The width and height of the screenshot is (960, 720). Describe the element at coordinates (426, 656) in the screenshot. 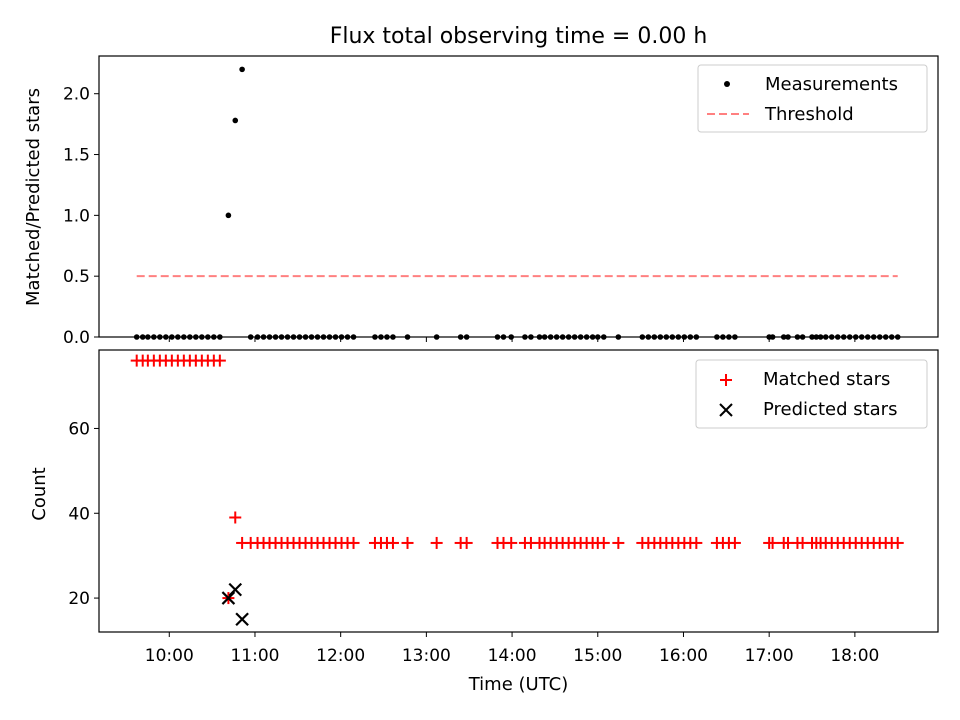

I see `bottom-x-tick-label: 13:00` at that location.